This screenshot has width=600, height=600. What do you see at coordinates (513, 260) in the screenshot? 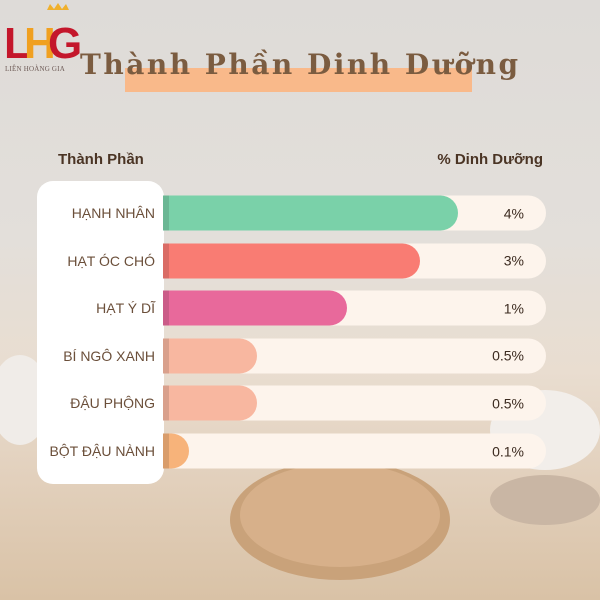
I see `value-label: 3%` at bounding box center [513, 260].